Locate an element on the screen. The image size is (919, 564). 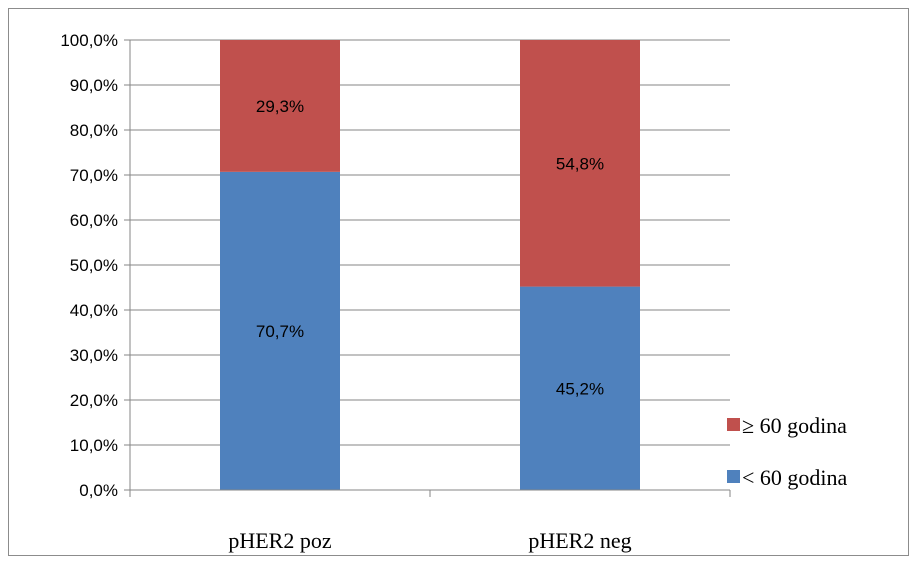
y-tick-label: 10,0% is located at coordinates (94, 445).